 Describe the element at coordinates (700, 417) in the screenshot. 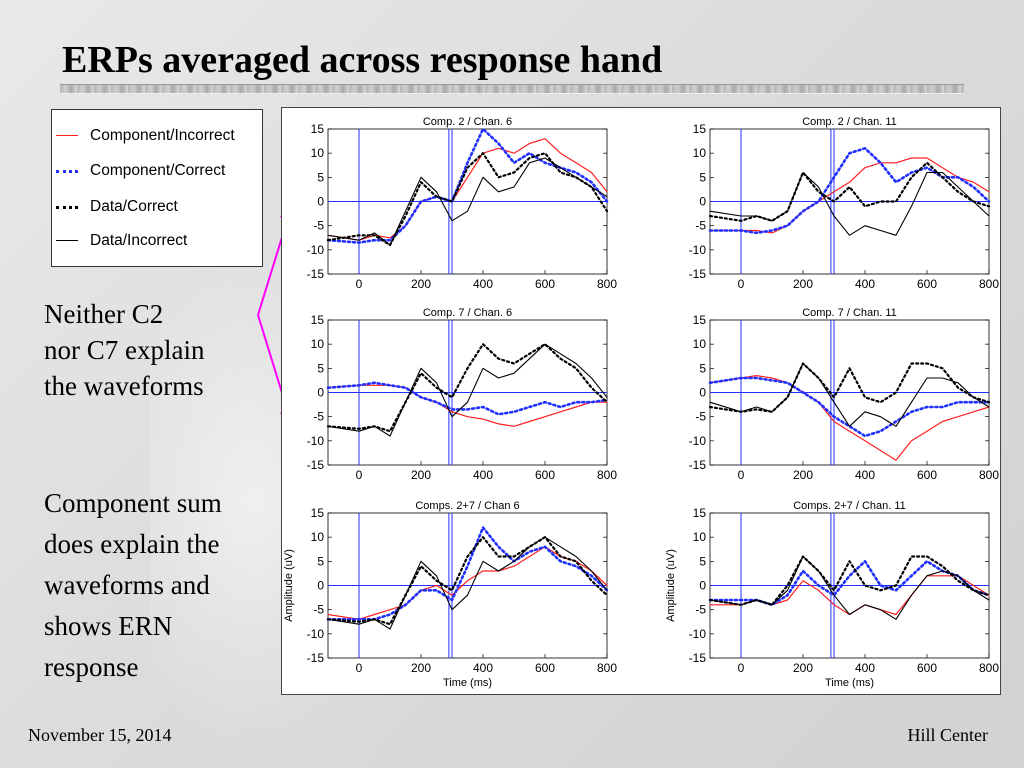

I see `panel-4-ytick-label: -5` at that location.